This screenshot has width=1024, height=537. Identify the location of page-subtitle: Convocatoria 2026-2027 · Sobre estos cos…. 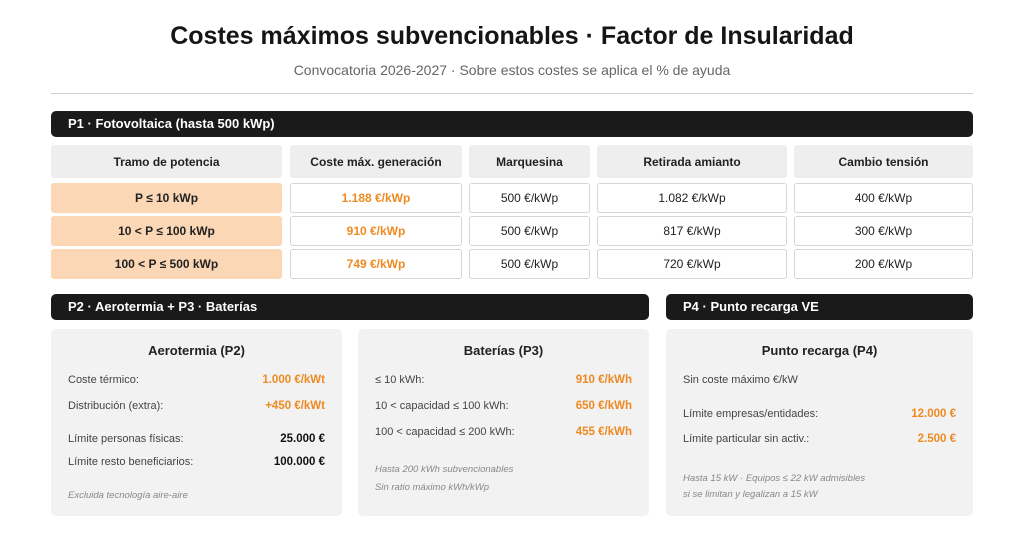
(512, 70).